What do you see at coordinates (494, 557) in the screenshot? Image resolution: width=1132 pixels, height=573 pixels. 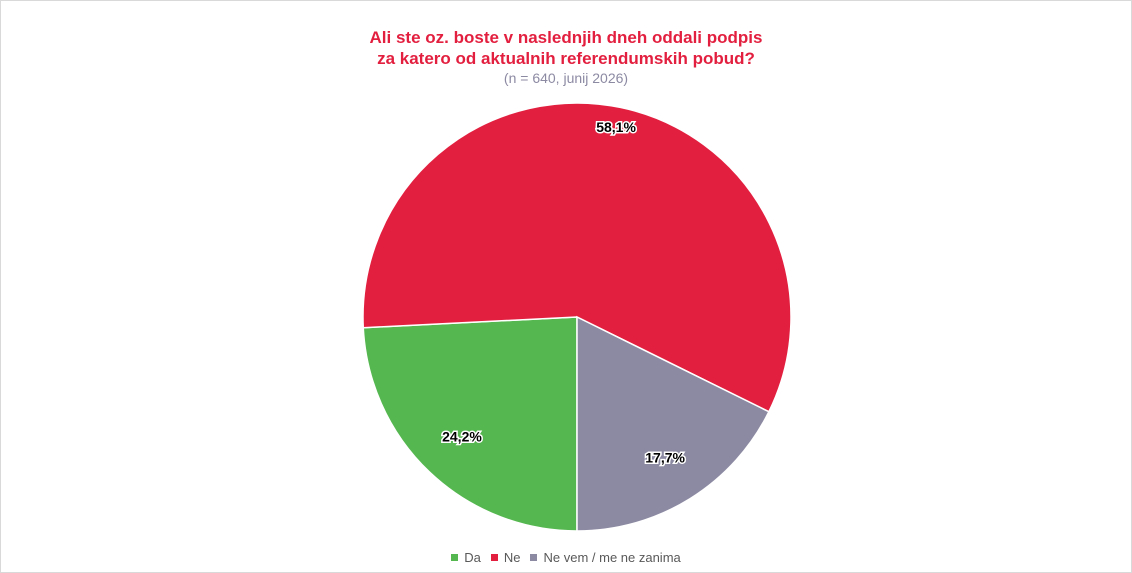 I see `legend-swatch-ne` at bounding box center [494, 557].